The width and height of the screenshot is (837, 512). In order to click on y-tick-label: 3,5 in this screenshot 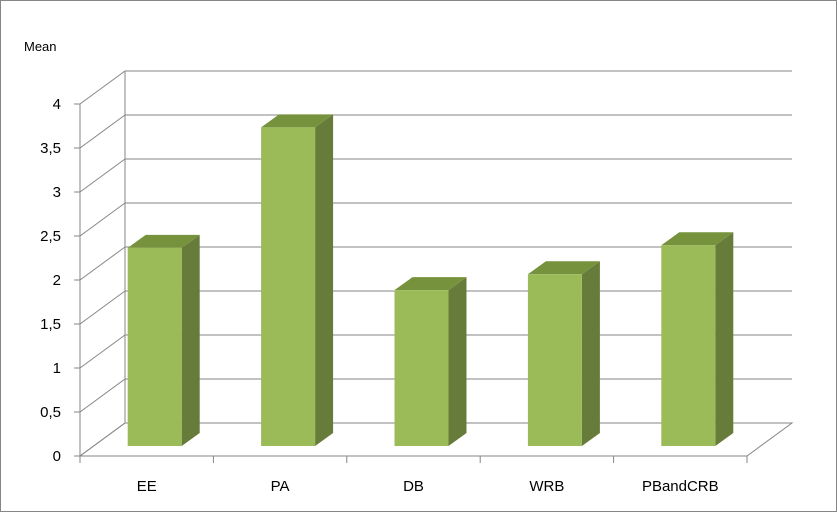, I will do `click(50, 148)`.